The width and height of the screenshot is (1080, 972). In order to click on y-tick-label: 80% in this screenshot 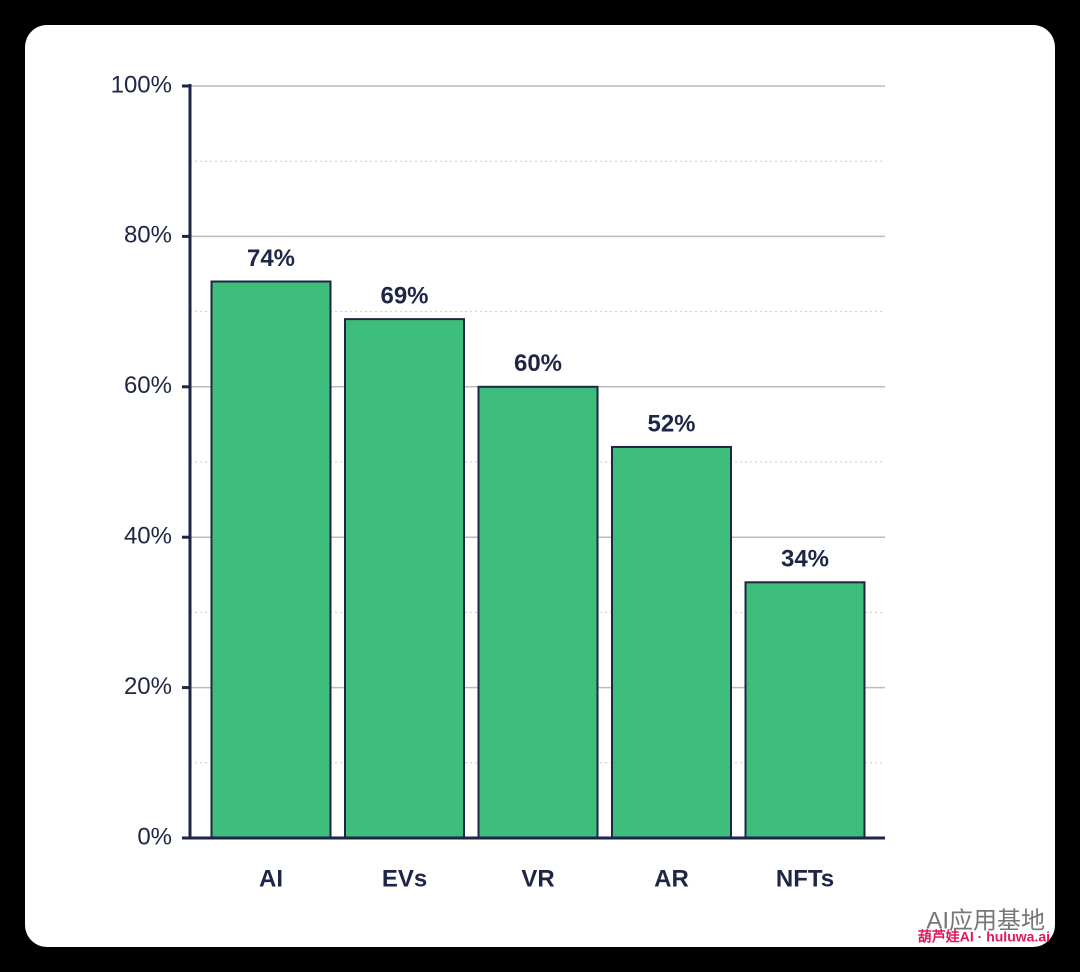, I will do `click(148, 235)`.